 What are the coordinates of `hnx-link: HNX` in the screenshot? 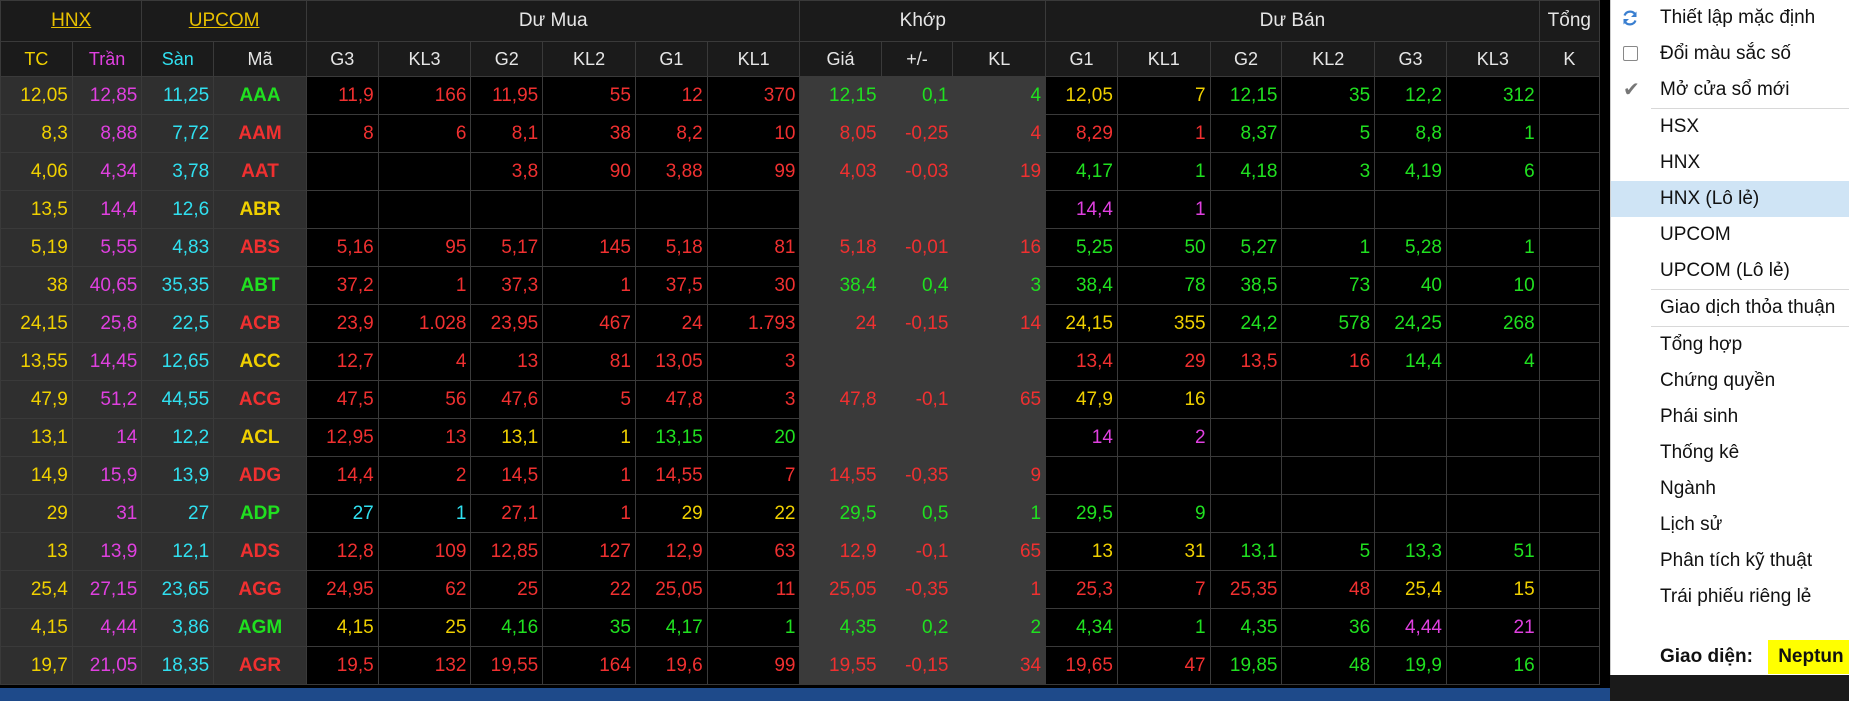 It's located at (71, 20).